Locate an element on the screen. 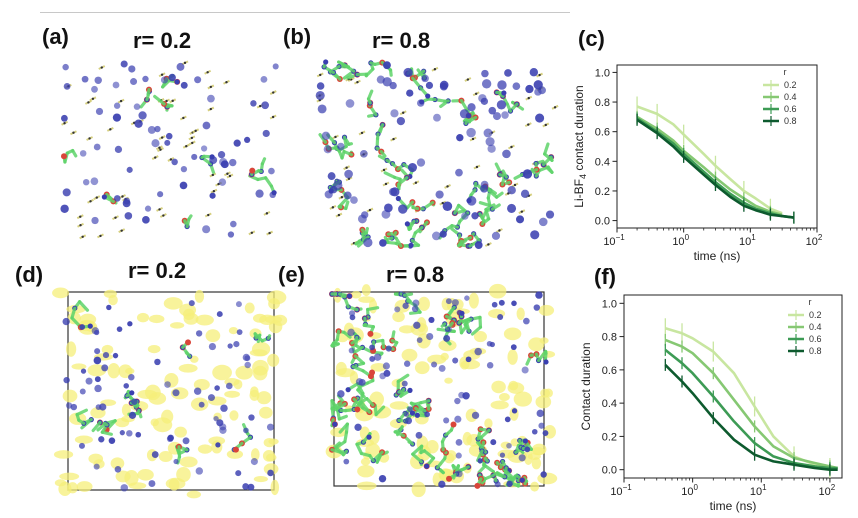  oxygen-atom is located at coordinates (449, 478).